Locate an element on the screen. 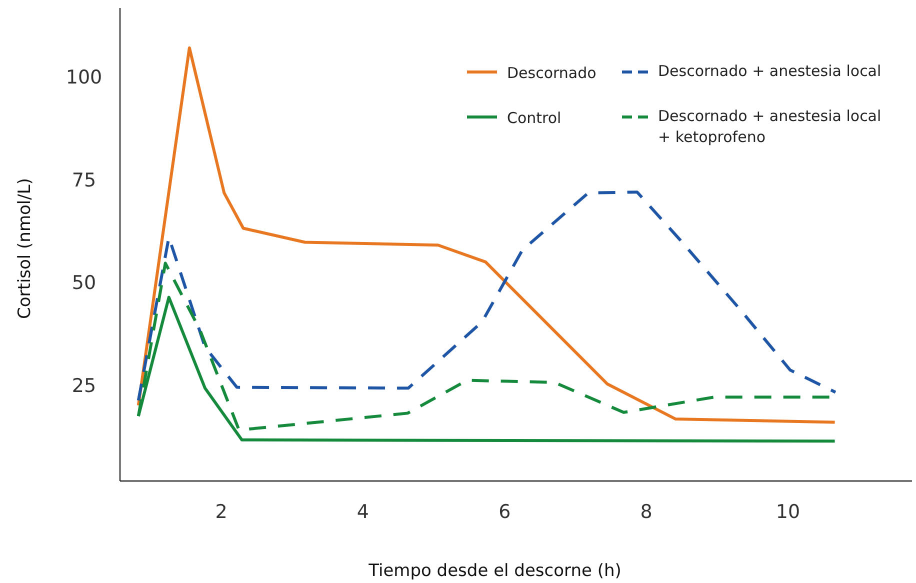 Image resolution: width=916 pixels, height=583 pixels. x-tick-label: 8 is located at coordinates (646, 512).